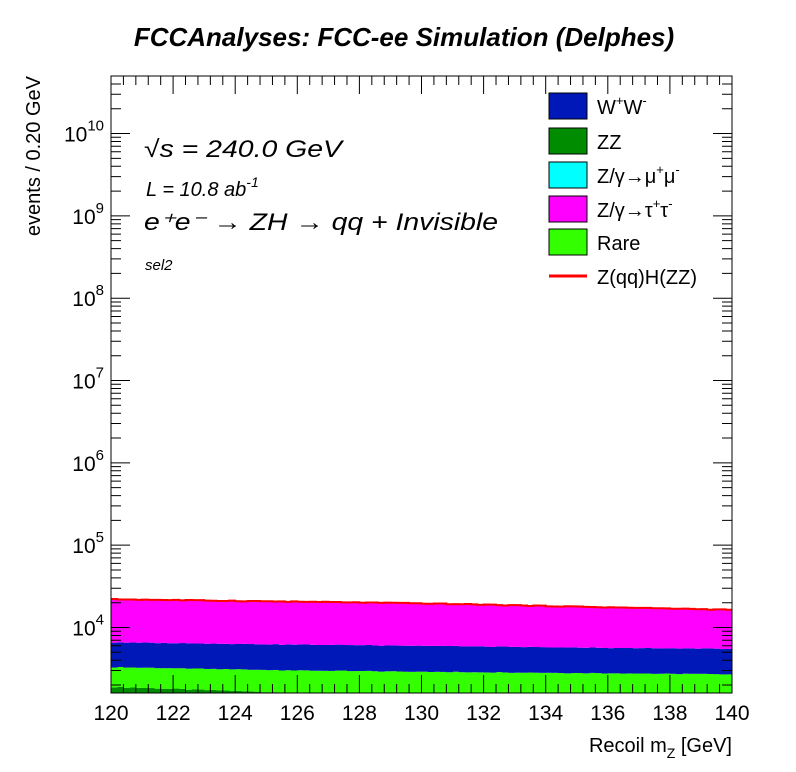  What do you see at coordinates (88, 379) in the screenshot?
I see `y-tick-label: 10⁷` at bounding box center [88, 379].